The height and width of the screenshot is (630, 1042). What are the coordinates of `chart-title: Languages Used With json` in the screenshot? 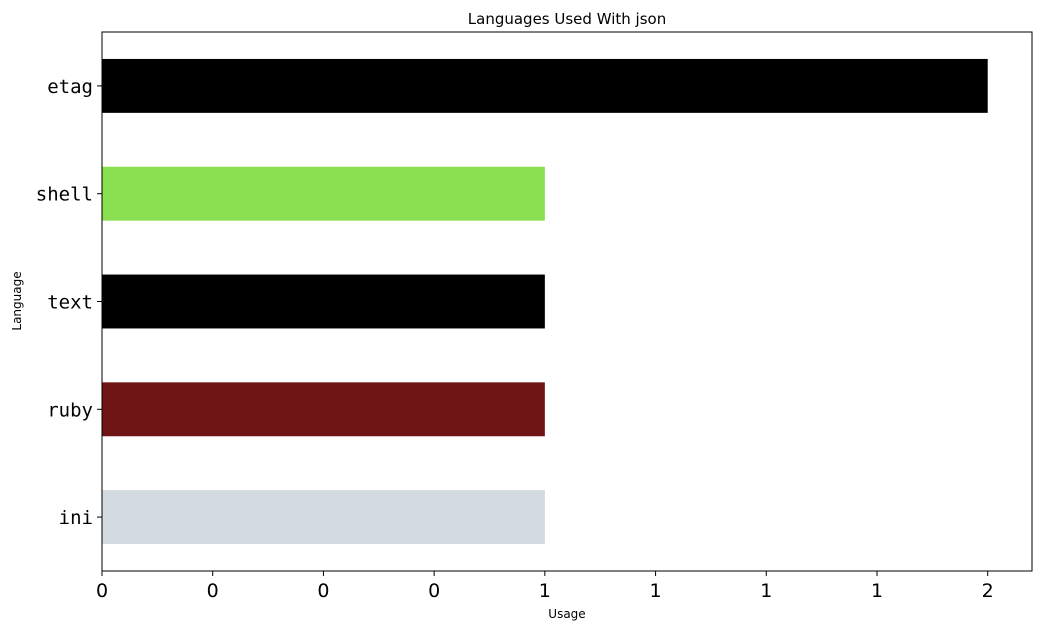 It's located at (567, 19).